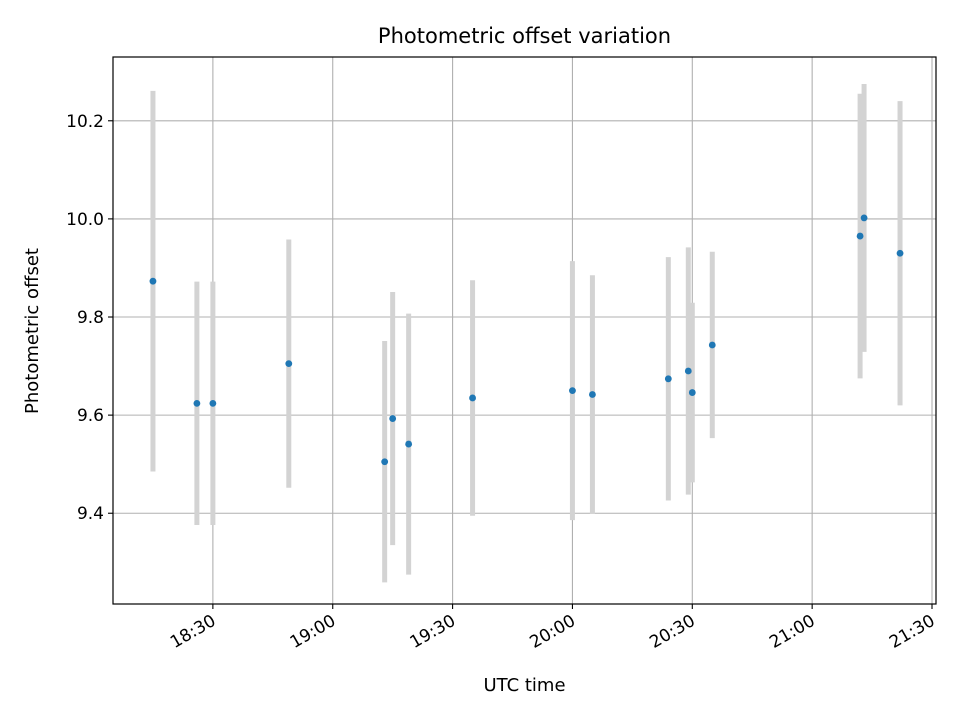 This screenshot has height=720, width=960. Describe the element at coordinates (90, 416) in the screenshot. I see `y-tick-label: 9.6` at that location.